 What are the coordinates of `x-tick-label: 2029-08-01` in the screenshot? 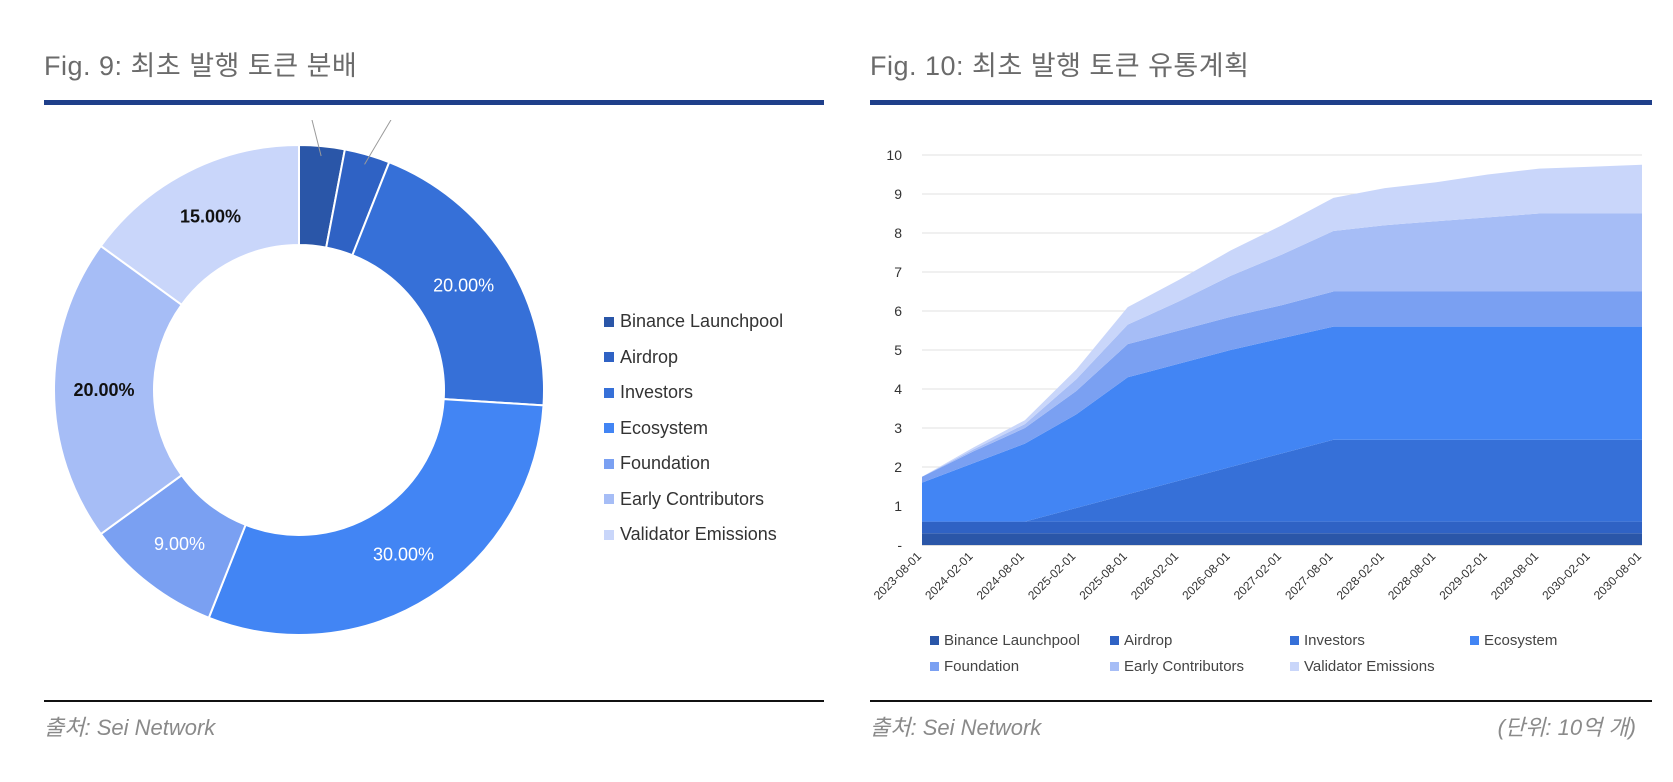 It's located at (1515, 576).